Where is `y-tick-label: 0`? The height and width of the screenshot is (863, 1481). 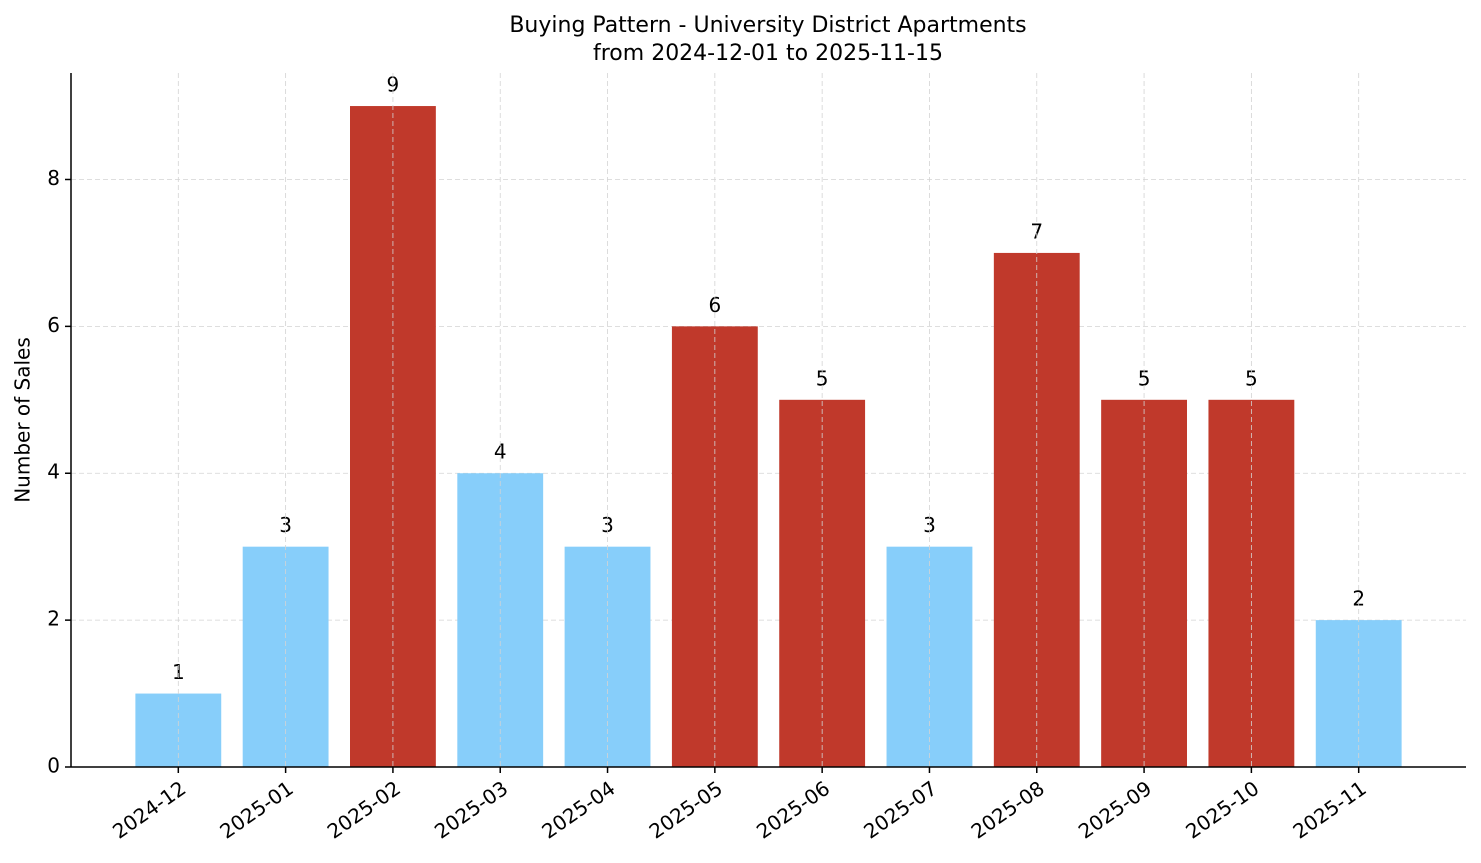 y-tick-label: 0 is located at coordinates (53, 766).